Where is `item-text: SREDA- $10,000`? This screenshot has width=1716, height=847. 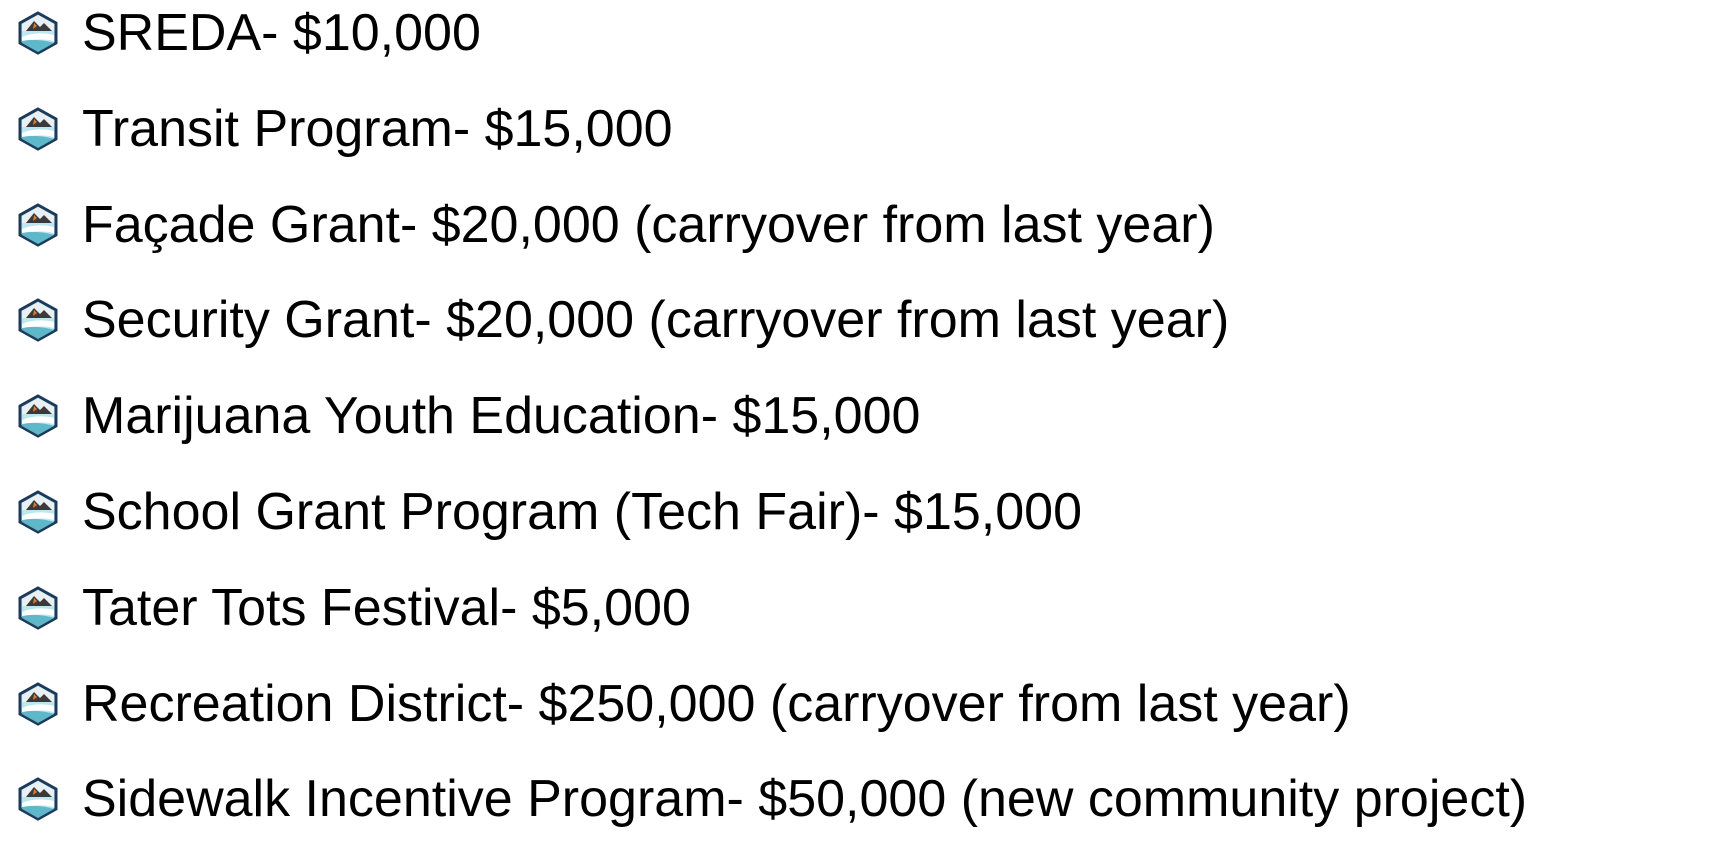
item-text: SREDA- $10,000 is located at coordinates (281, 33).